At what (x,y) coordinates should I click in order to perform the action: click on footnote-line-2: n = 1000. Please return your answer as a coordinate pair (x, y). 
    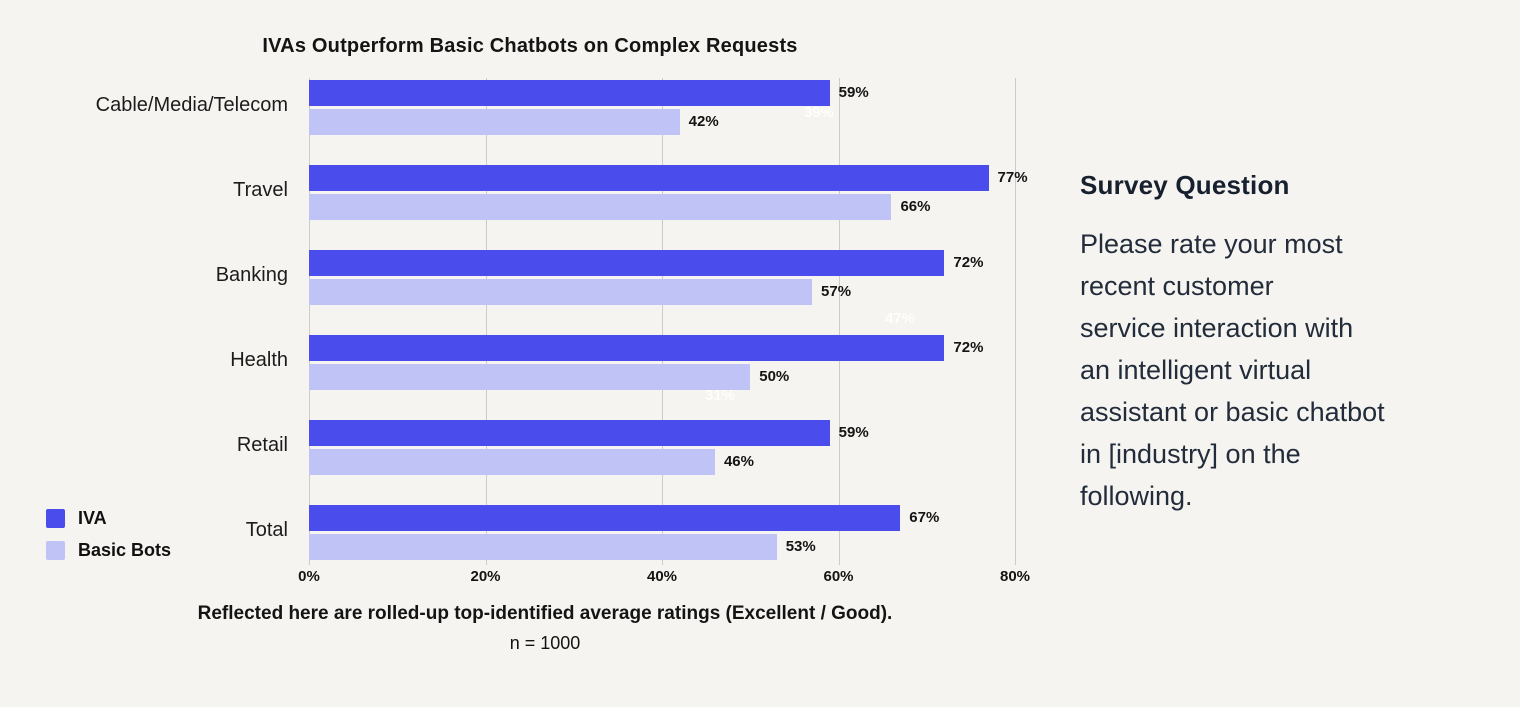
    Looking at the image, I should click on (545, 643).